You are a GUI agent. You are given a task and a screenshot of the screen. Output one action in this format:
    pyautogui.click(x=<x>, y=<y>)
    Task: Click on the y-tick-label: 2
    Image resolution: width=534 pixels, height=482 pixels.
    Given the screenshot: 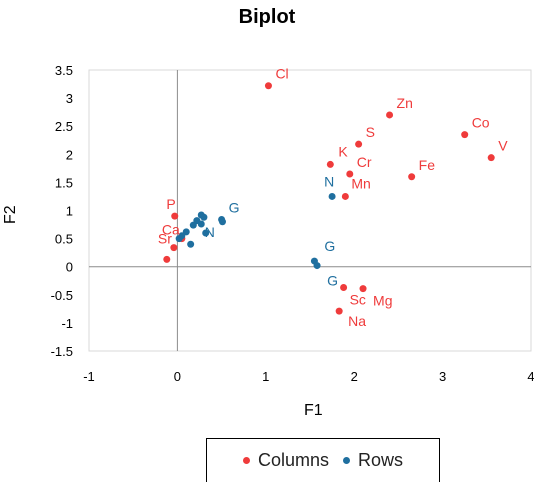 What is the action you would take?
    pyautogui.click(x=69, y=154)
    